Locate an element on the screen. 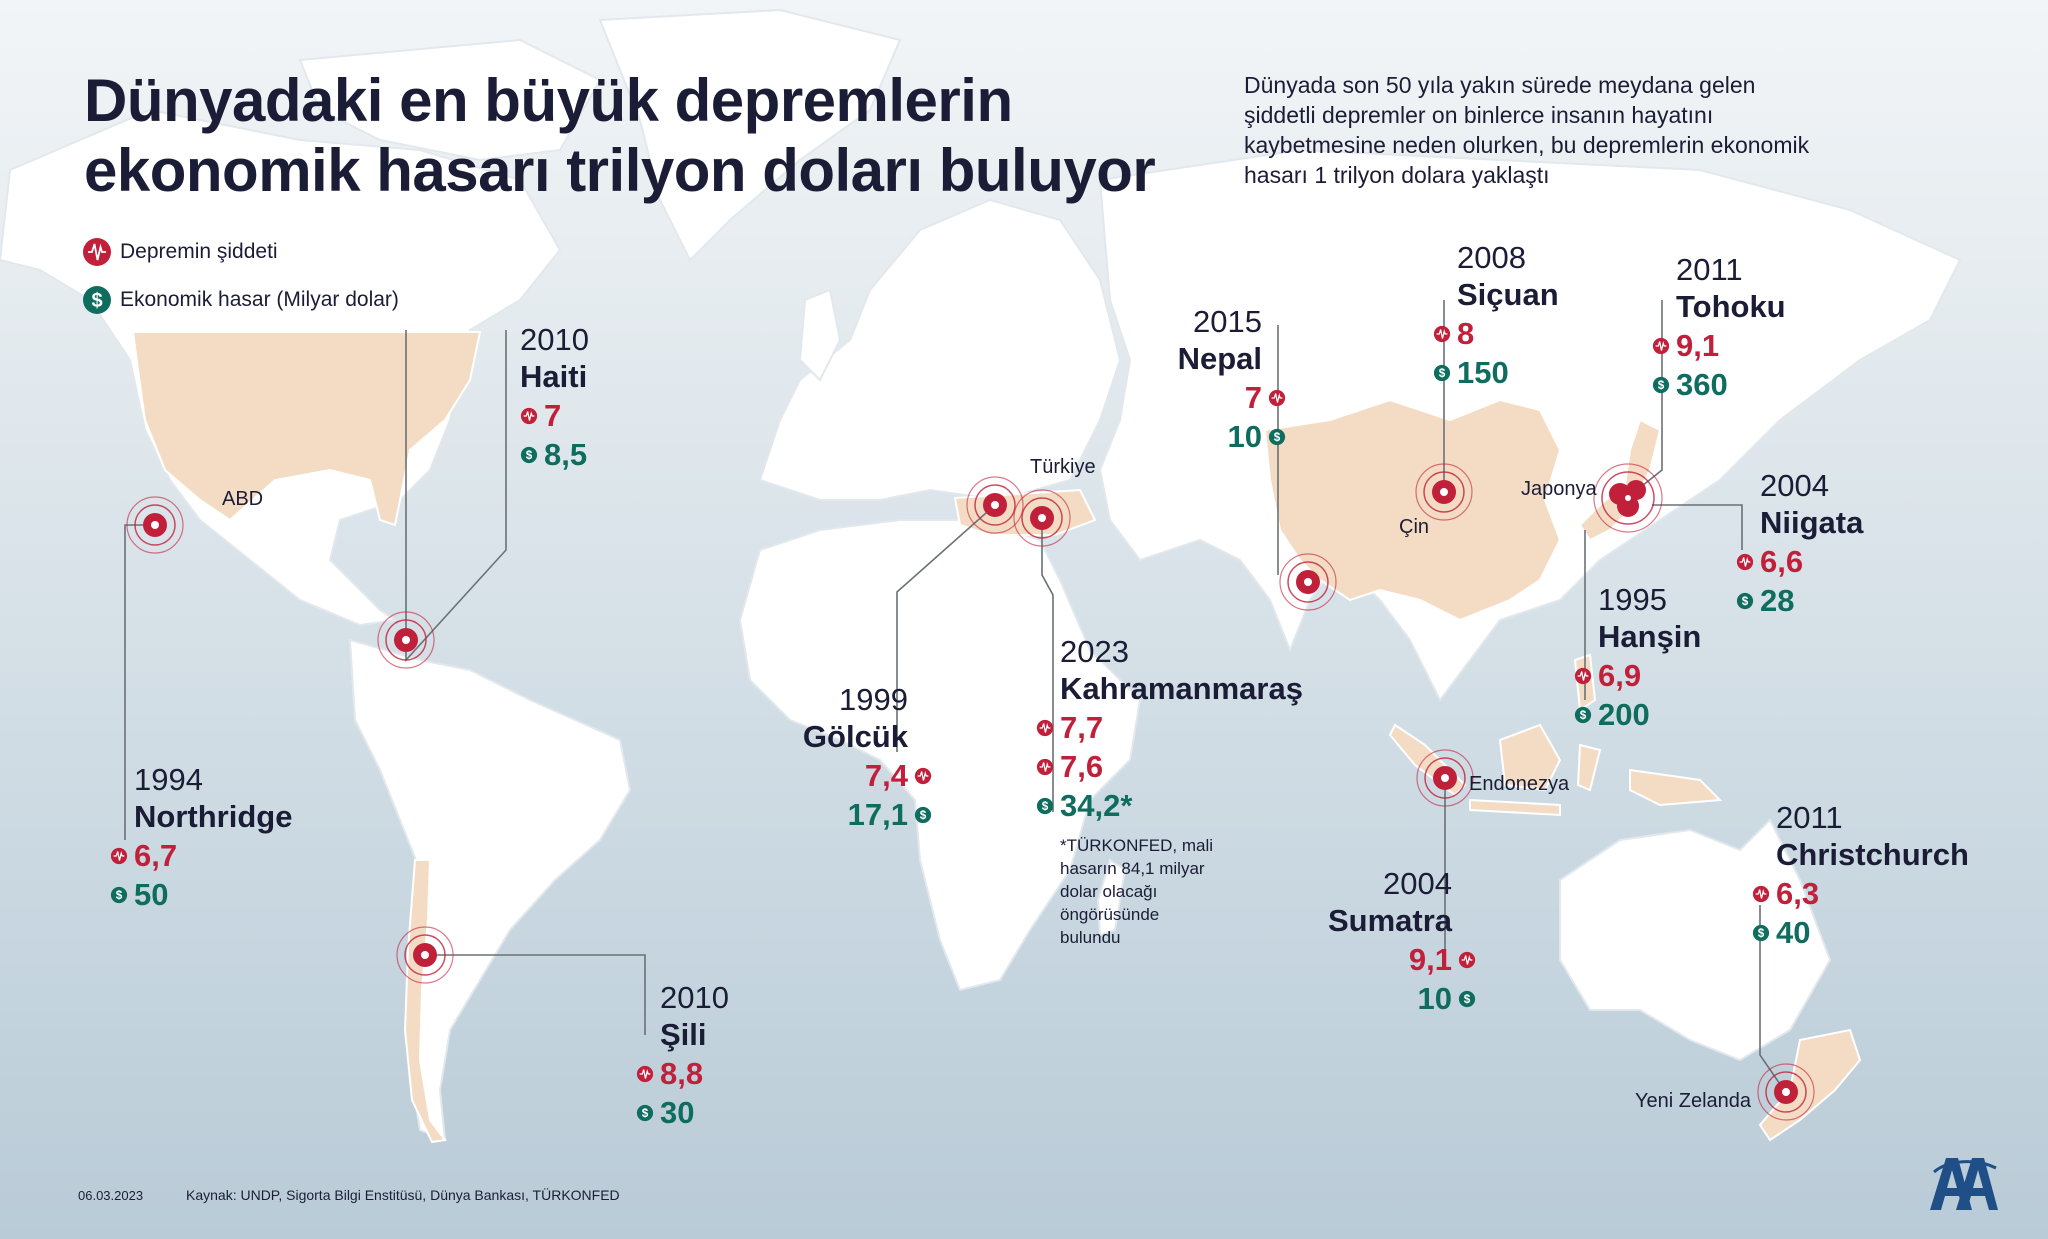  quake-magnitude-value: 6,7 is located at coordinates (156, 855).